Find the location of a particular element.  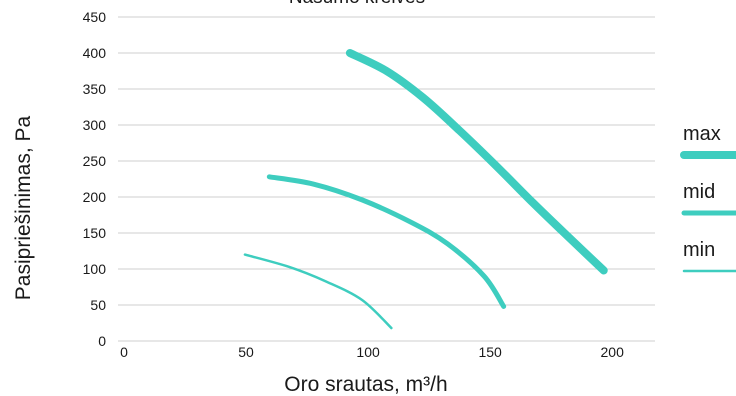

x-tick-200: 200 is located at coordinates (613, 352).